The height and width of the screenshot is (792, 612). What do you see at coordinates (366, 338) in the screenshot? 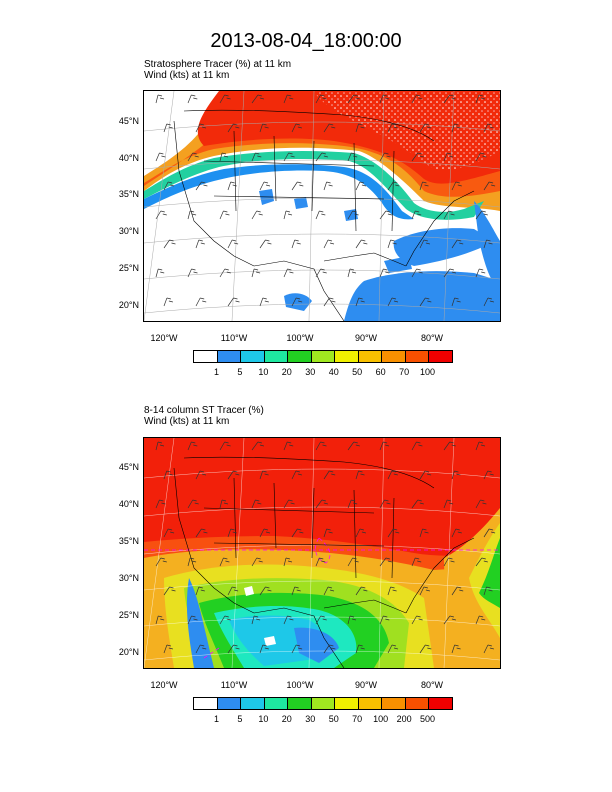
I see `top-lon-label: 90°W` at bounding box center [366, 338].